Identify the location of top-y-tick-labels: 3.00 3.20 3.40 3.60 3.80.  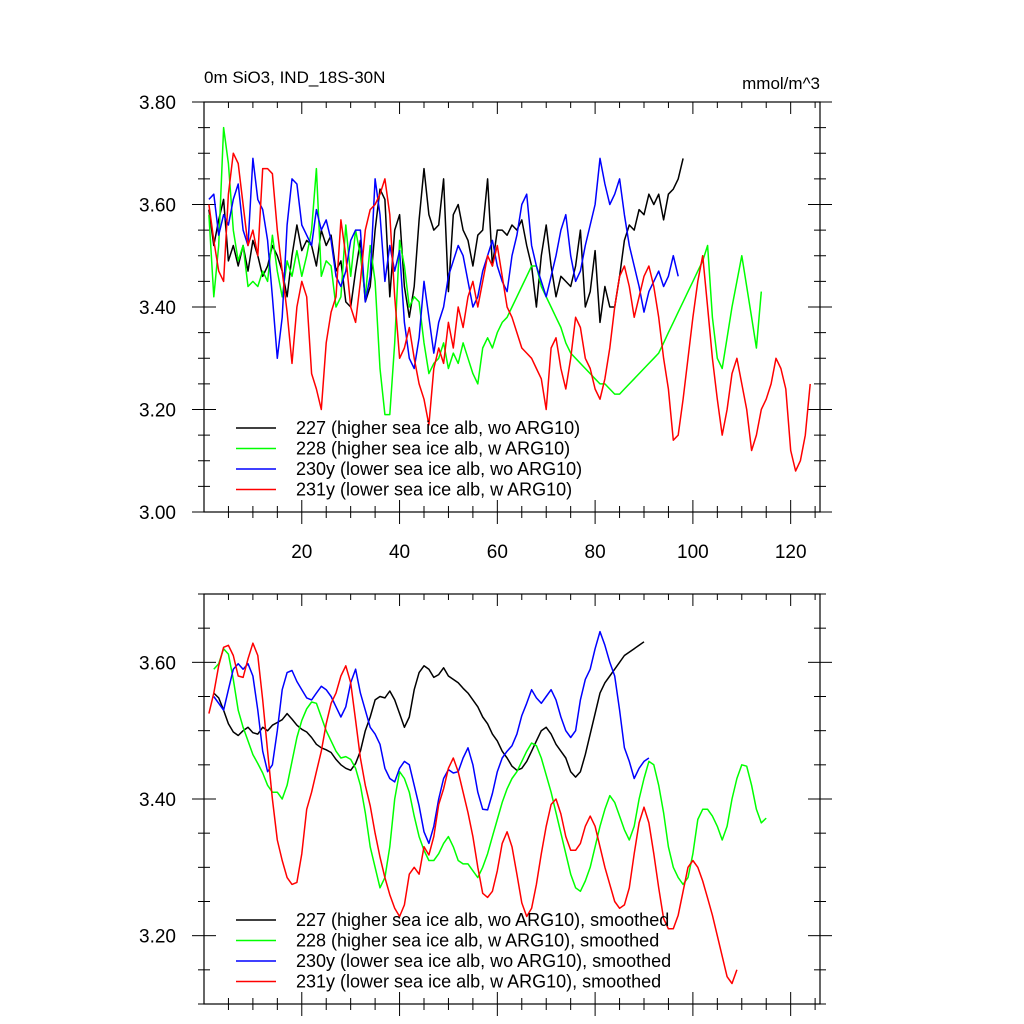
(157, 308).